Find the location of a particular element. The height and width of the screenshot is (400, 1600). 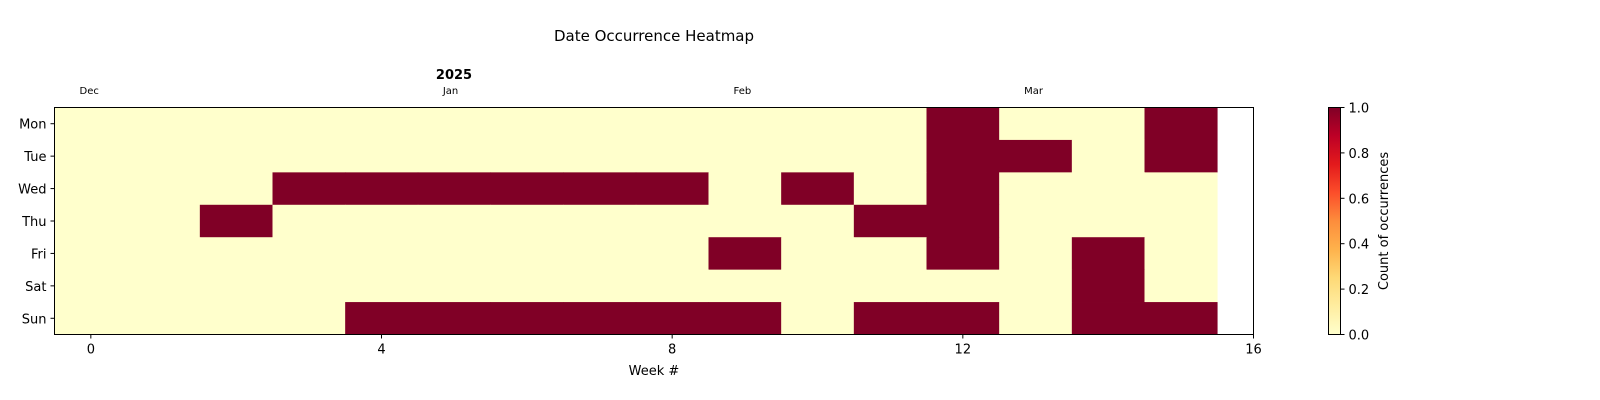

y-axis: Mon Tue Wed Thu Fri Sat Sun is located at coordinates (36, 222).